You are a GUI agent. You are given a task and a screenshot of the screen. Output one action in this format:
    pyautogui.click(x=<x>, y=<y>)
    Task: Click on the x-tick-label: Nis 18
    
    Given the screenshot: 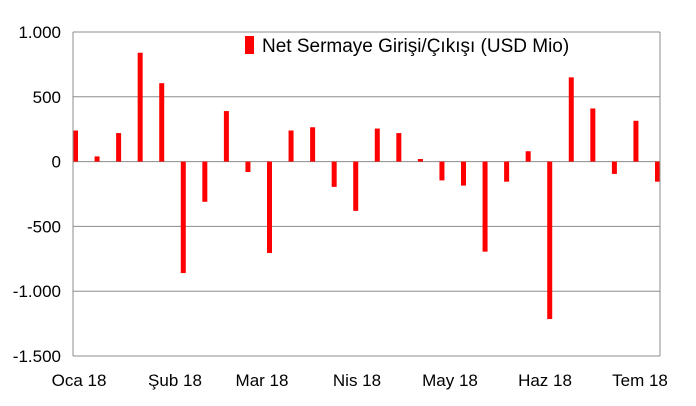 What is the action you would take?
    pyautogui.click(x=357, y=380)
    